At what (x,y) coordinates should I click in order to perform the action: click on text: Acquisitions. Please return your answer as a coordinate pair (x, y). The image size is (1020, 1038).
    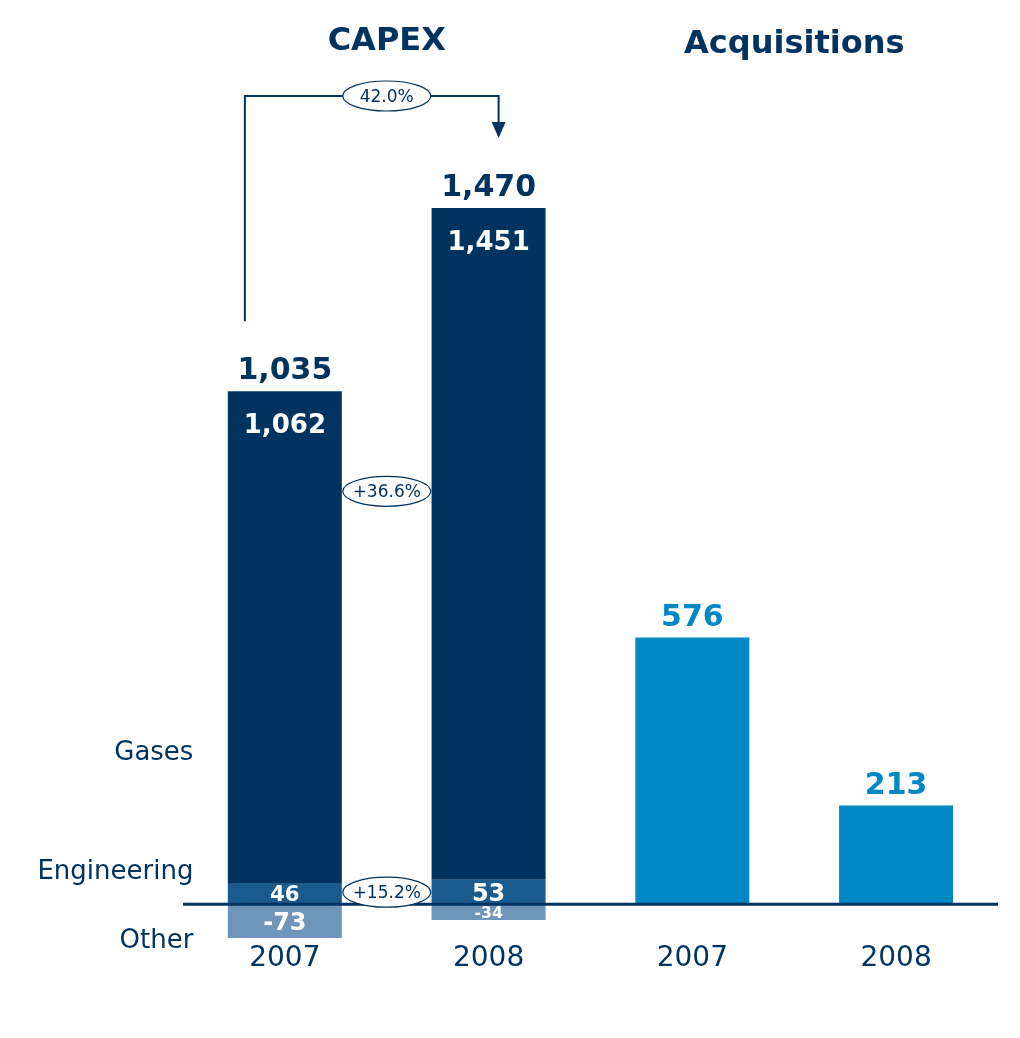
    Looking at the image, I should click on (794, 42).